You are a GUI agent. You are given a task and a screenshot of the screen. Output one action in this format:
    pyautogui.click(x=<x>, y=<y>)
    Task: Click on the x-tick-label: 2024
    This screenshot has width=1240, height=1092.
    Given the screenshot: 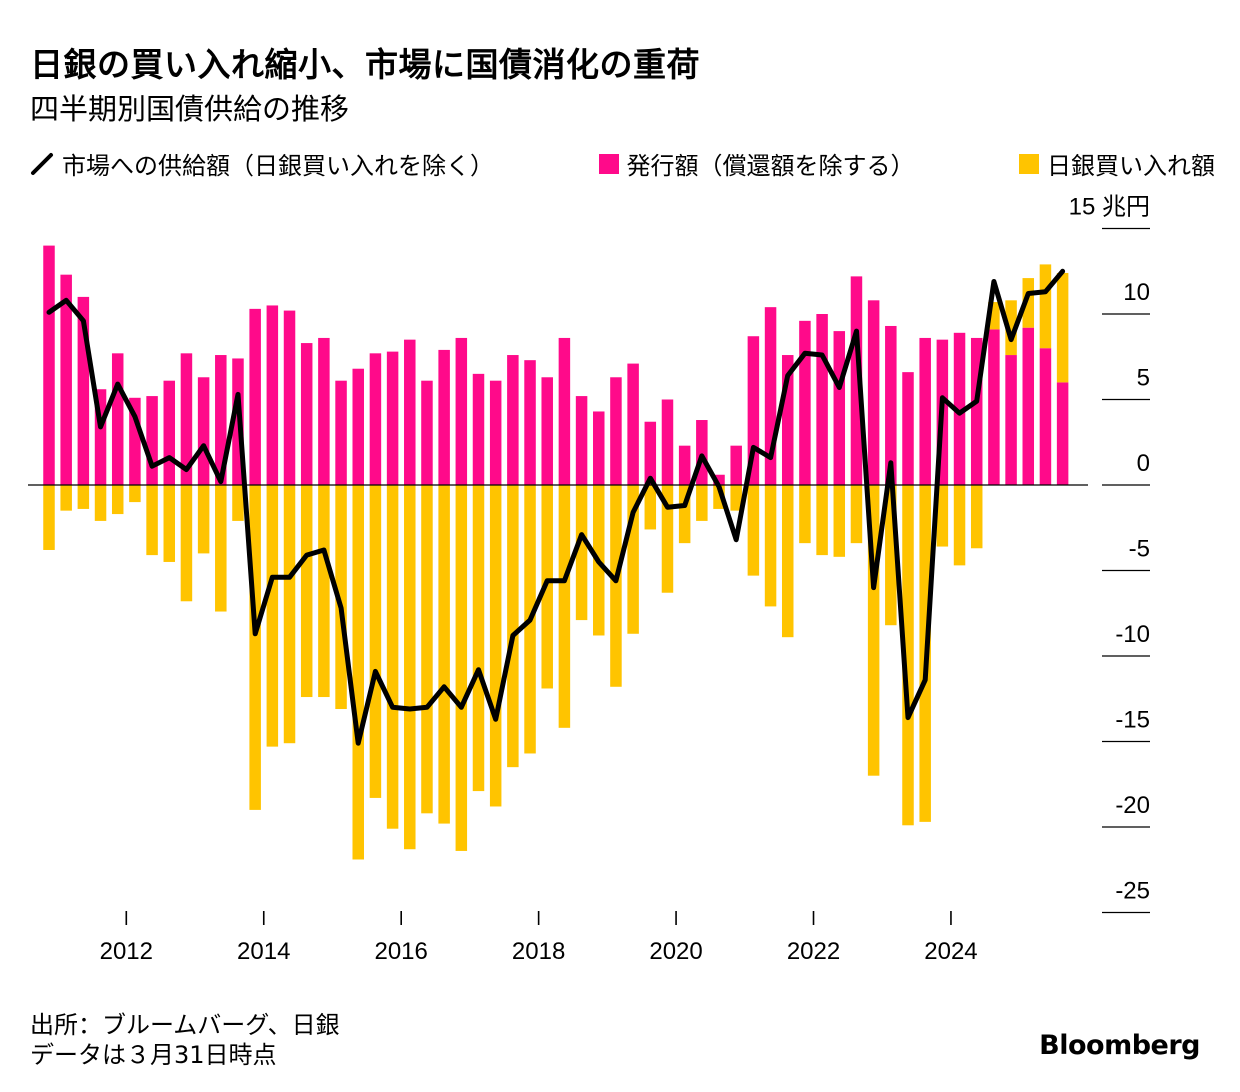 What is the action you would take?
    pyautogui.click(x=950, y=951)
    